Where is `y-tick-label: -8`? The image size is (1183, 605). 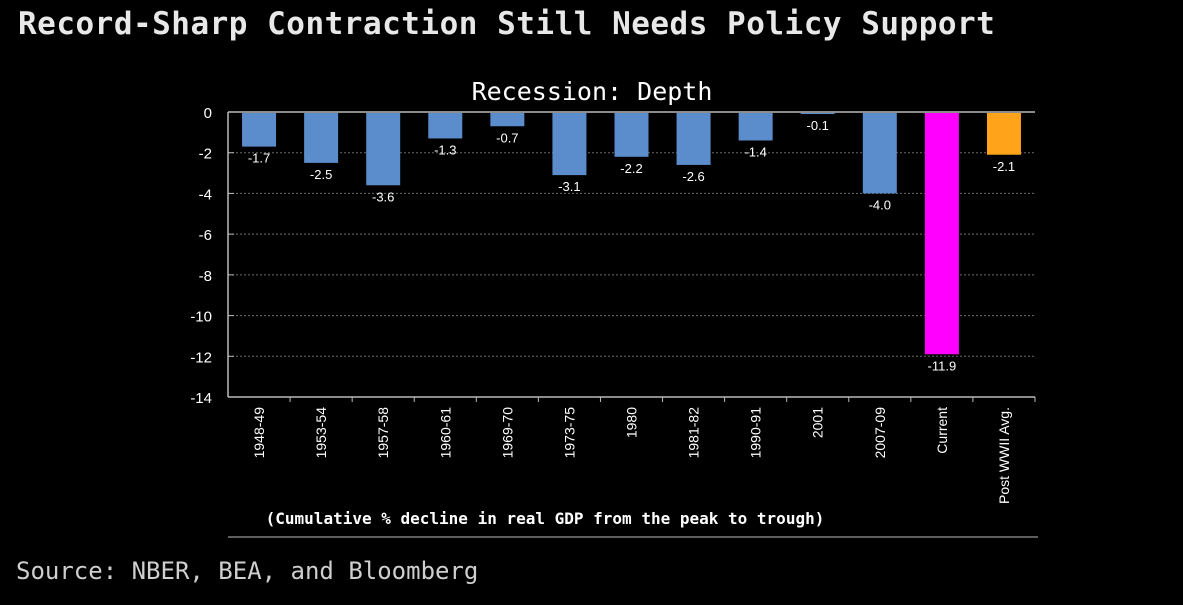 y-tick-label: -8 is located at coordinates (205, 276).